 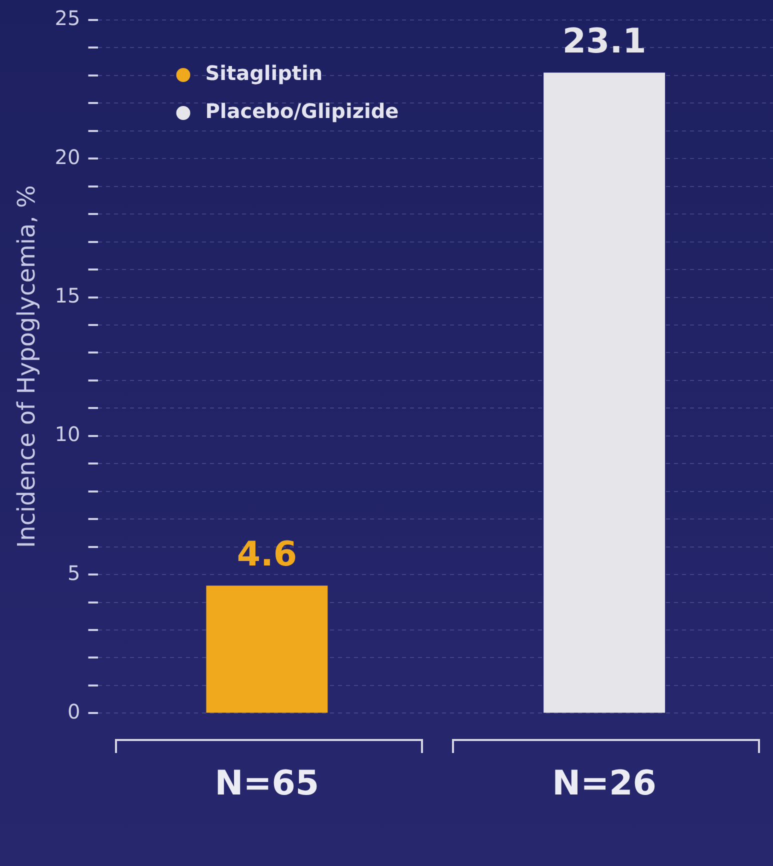 What do you see at coordinates (604, 42) in the screenshot?
I see `data-label: 23.1` at bounding box center [604, 42].